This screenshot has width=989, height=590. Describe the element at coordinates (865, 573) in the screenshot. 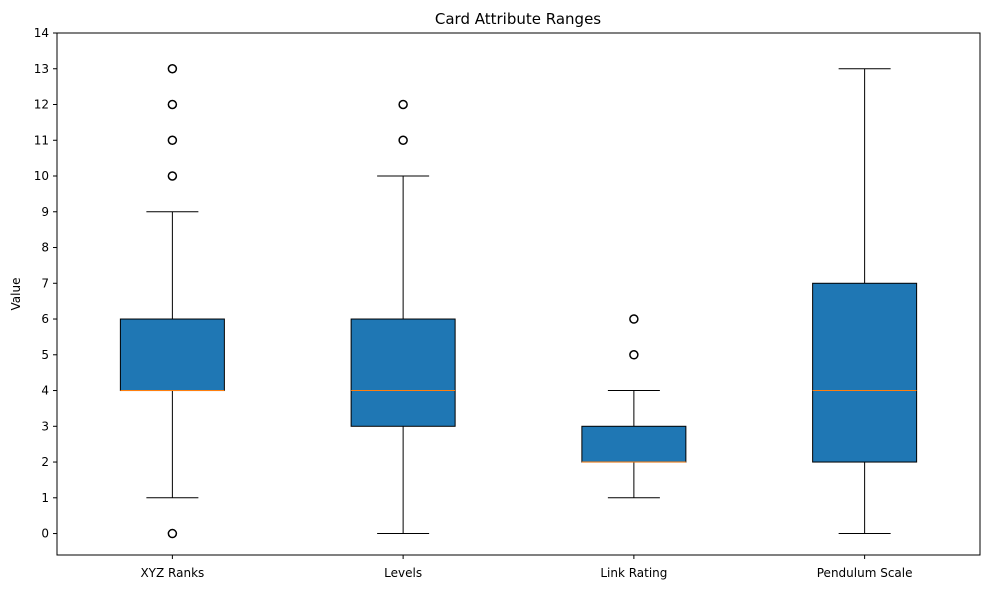

I see `x-tick-label-pendulum-scale: Pendulum Scale` at that location.